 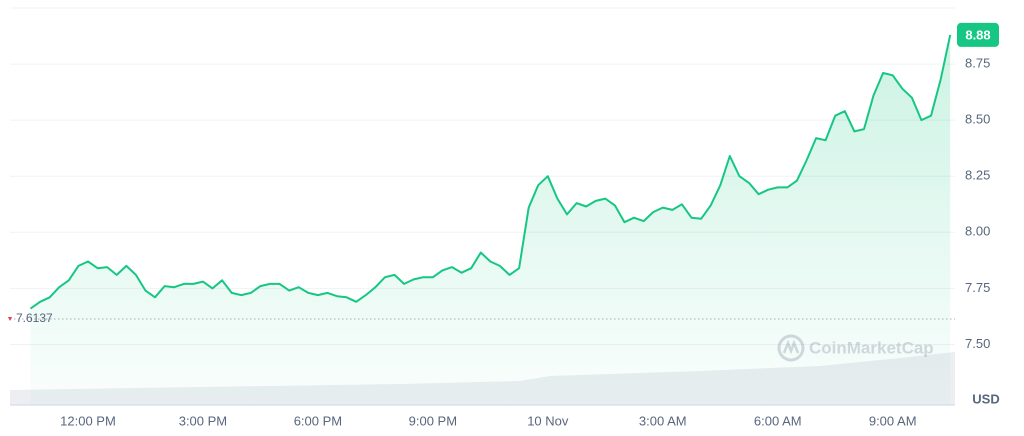 I want to click on x-tick-label: 6:00 PM, so click(x=318, y=420).